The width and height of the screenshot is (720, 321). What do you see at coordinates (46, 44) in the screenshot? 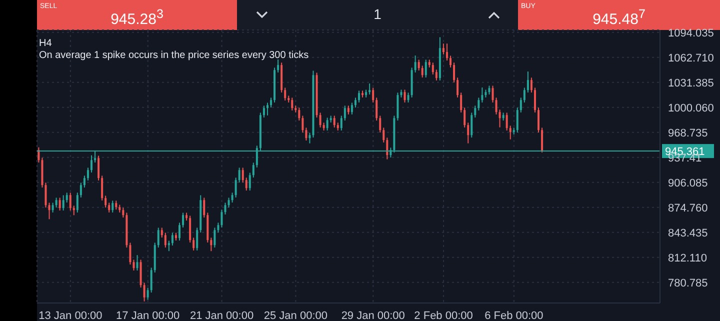
I see `text: H4` at bounding box center [46, 44].